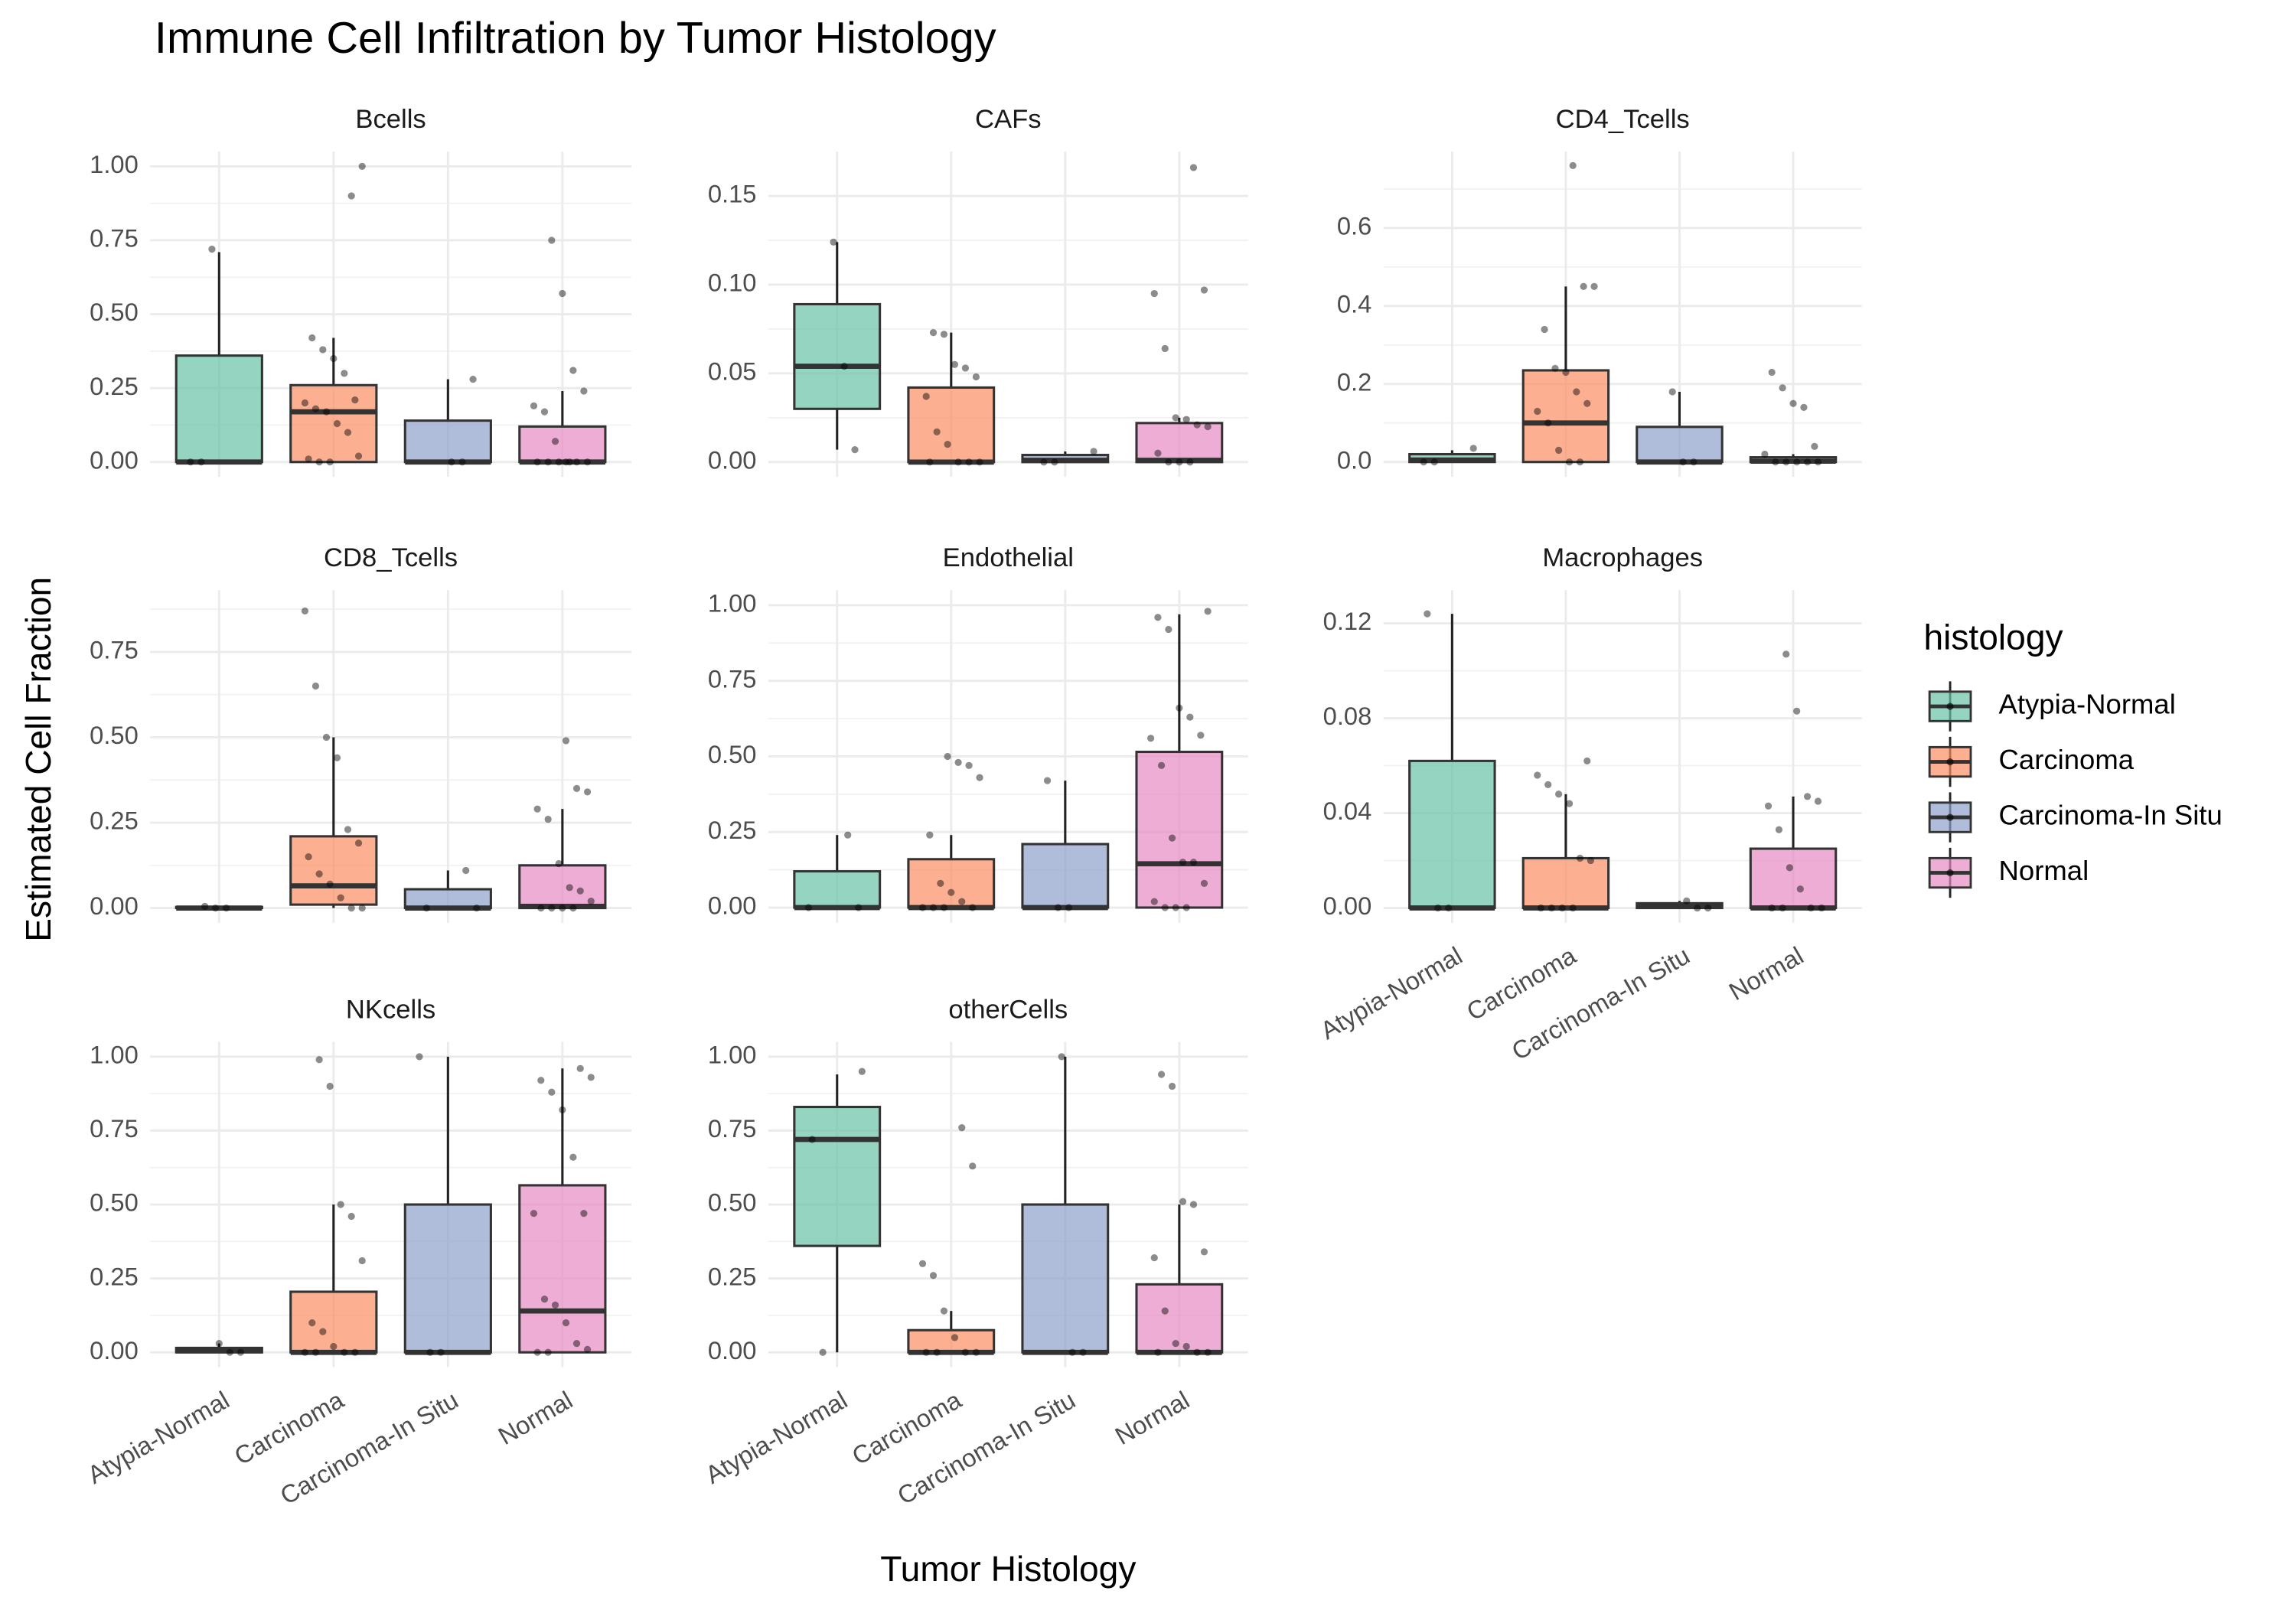 The height and width of the screenshot is (1607, 2296). I want to click on facet-title: NKcells, so click(390, 1009).